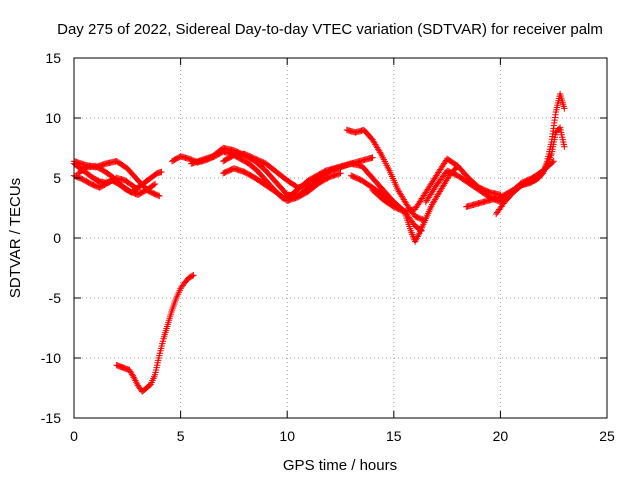 The height and width of the screenshot is (480, 640). I want to click on series-arc-l, so click(436, 185).